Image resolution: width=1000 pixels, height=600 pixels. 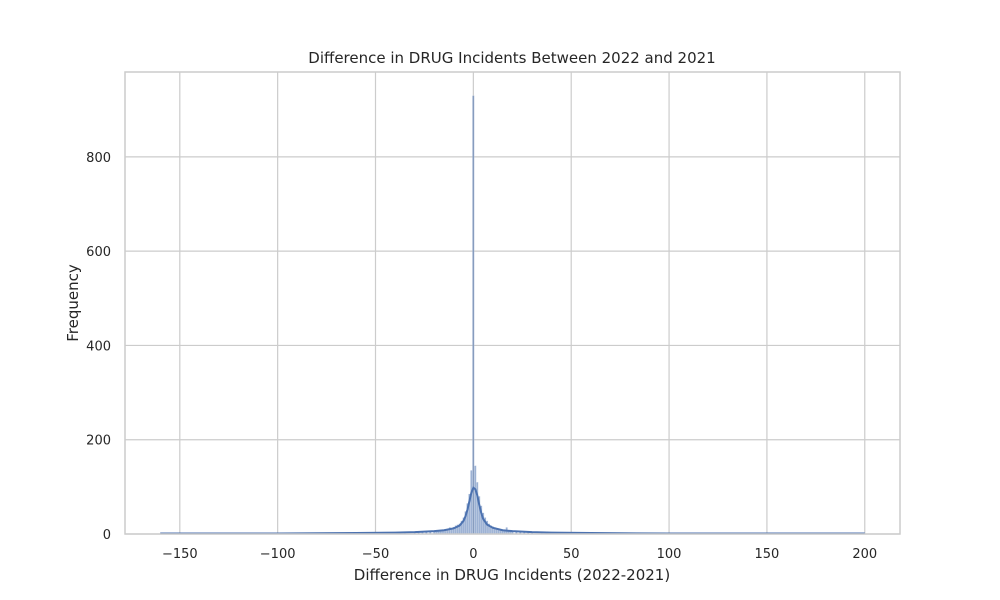 I want to click on x-tick-labels: −150 −100 −50 0 50 100 150 200, so click(x=519, y=554).